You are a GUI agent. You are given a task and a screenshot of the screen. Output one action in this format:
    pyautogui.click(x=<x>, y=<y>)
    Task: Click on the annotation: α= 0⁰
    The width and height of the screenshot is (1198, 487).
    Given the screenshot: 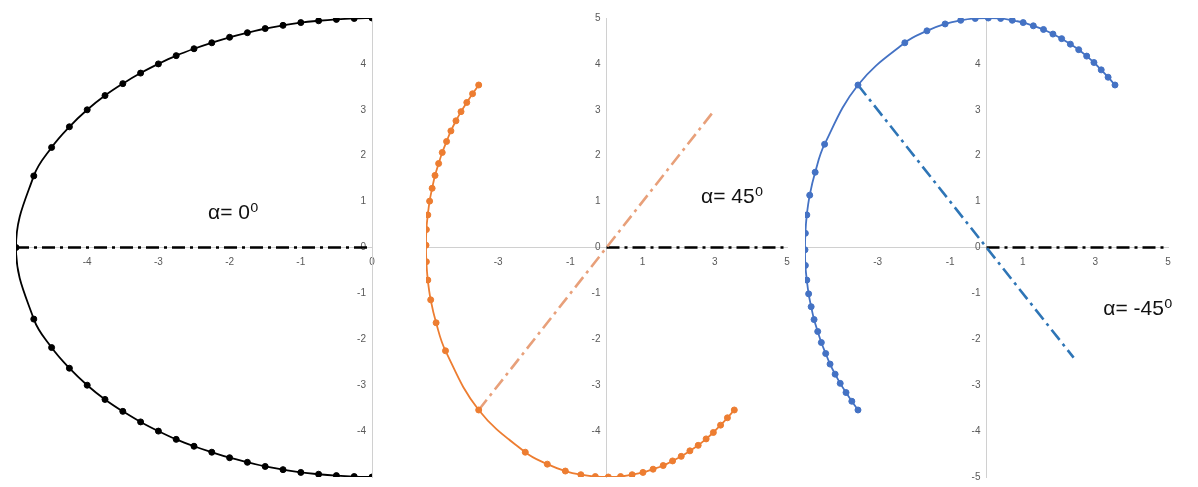 What is the action you would take?
    pyautogui.click(x=233, y=211)
    